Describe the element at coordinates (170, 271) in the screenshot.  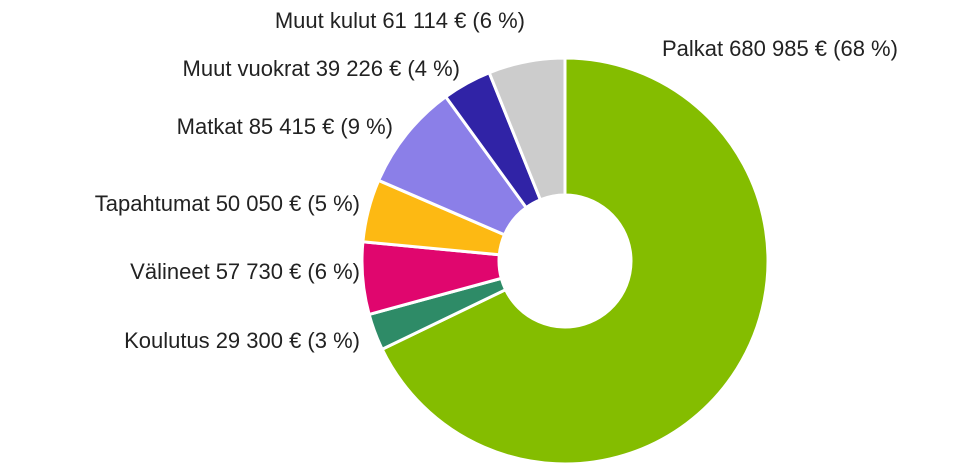
I see `category-name: Välineet` at that location.